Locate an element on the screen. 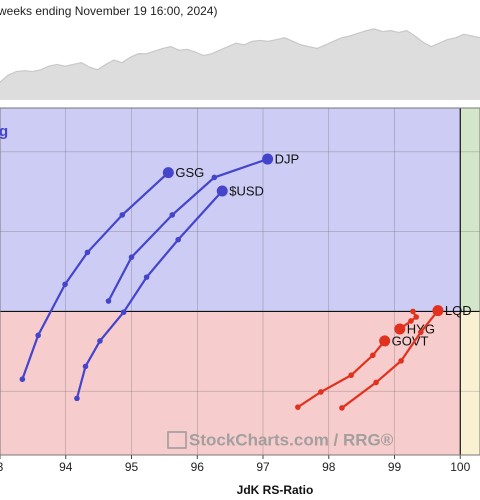 The width and height of the screenshot is (480, 500). x-tick-label: 99 is located at coordinates (395, 467).